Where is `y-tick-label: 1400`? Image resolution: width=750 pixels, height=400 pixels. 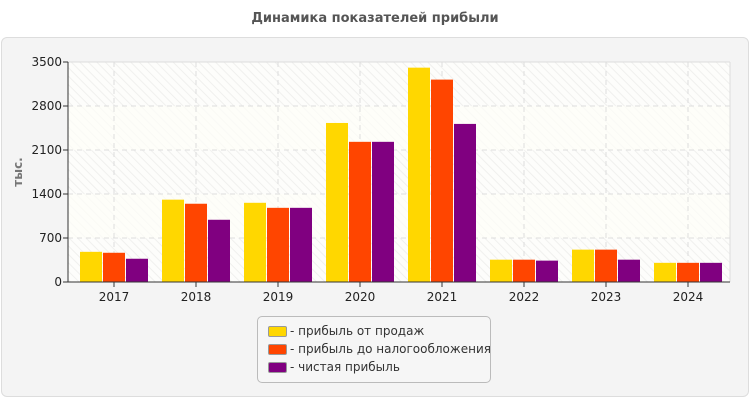
y-tick-label: 1400 is located at coordinates (46, 194).